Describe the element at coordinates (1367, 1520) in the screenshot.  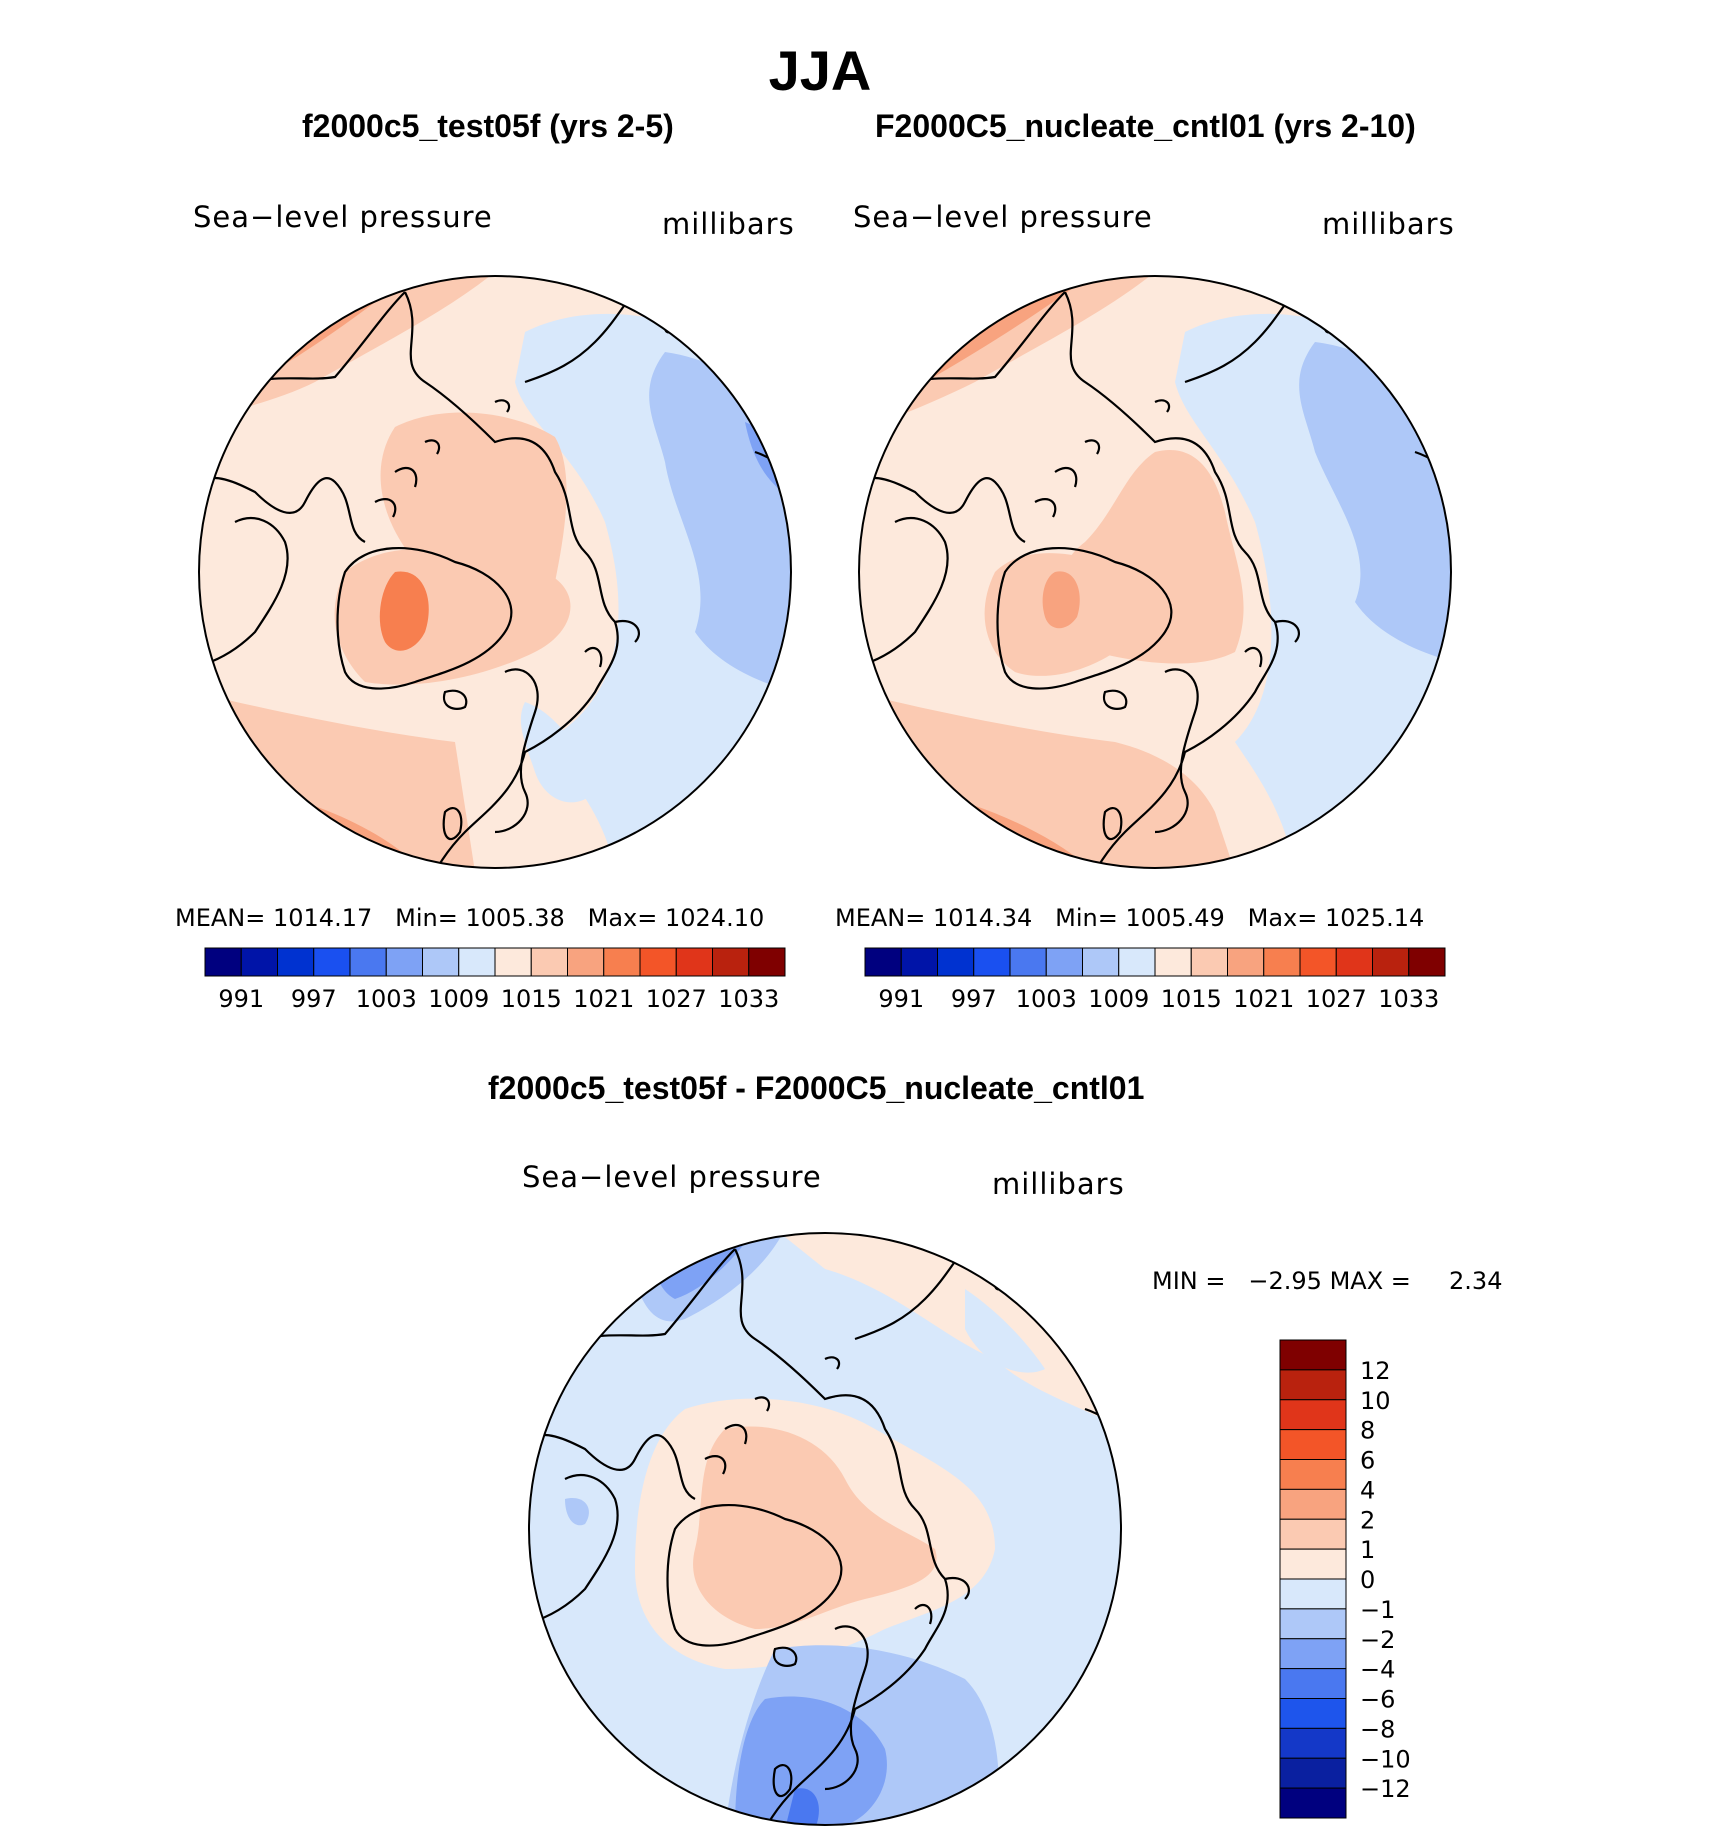
I see `colorbar-tick-label: 2` at that location.